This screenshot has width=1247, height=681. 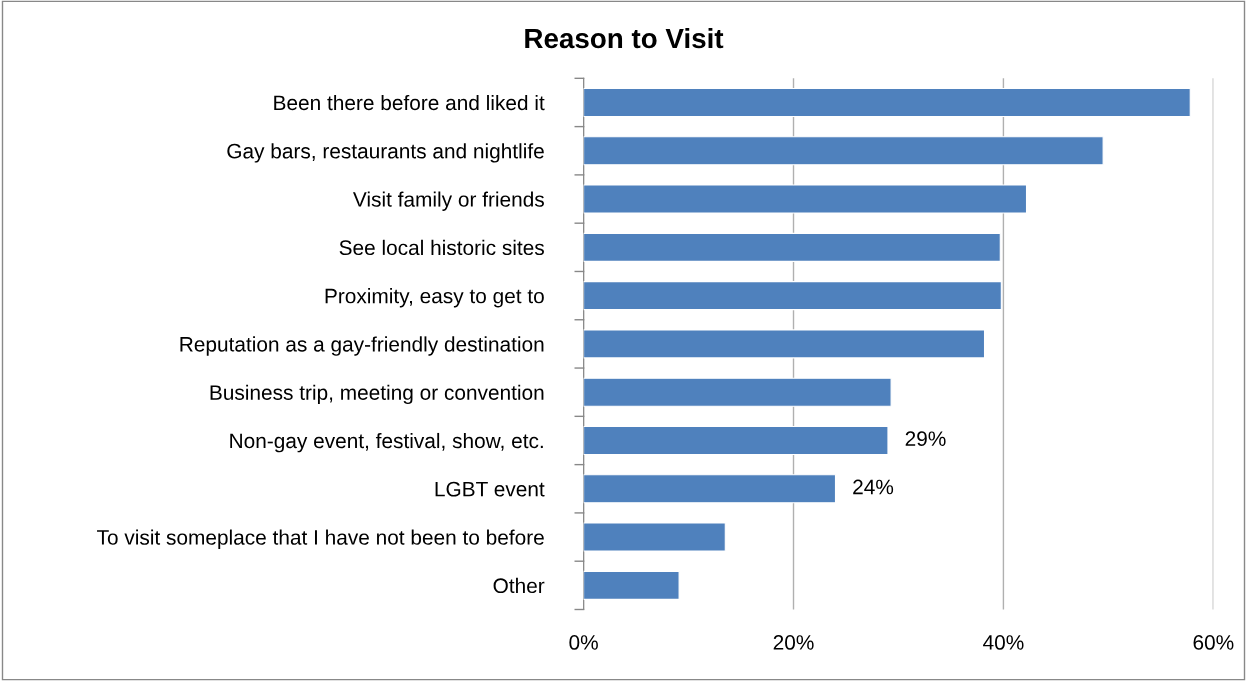 What do you see at coordinates (320, 539) in the screenshot?
I see `y-tick-label: To visit someplace that I have not been to before` at bounding box center [320, 539].